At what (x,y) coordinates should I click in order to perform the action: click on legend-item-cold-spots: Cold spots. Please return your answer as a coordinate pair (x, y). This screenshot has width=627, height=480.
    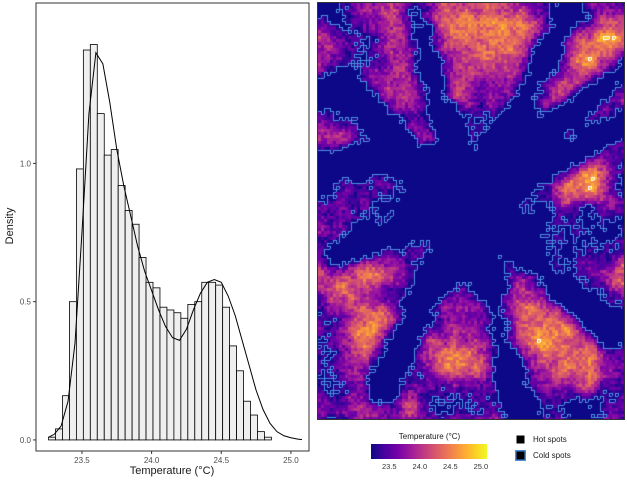
    Looking at the image, I should click on (565, 456).